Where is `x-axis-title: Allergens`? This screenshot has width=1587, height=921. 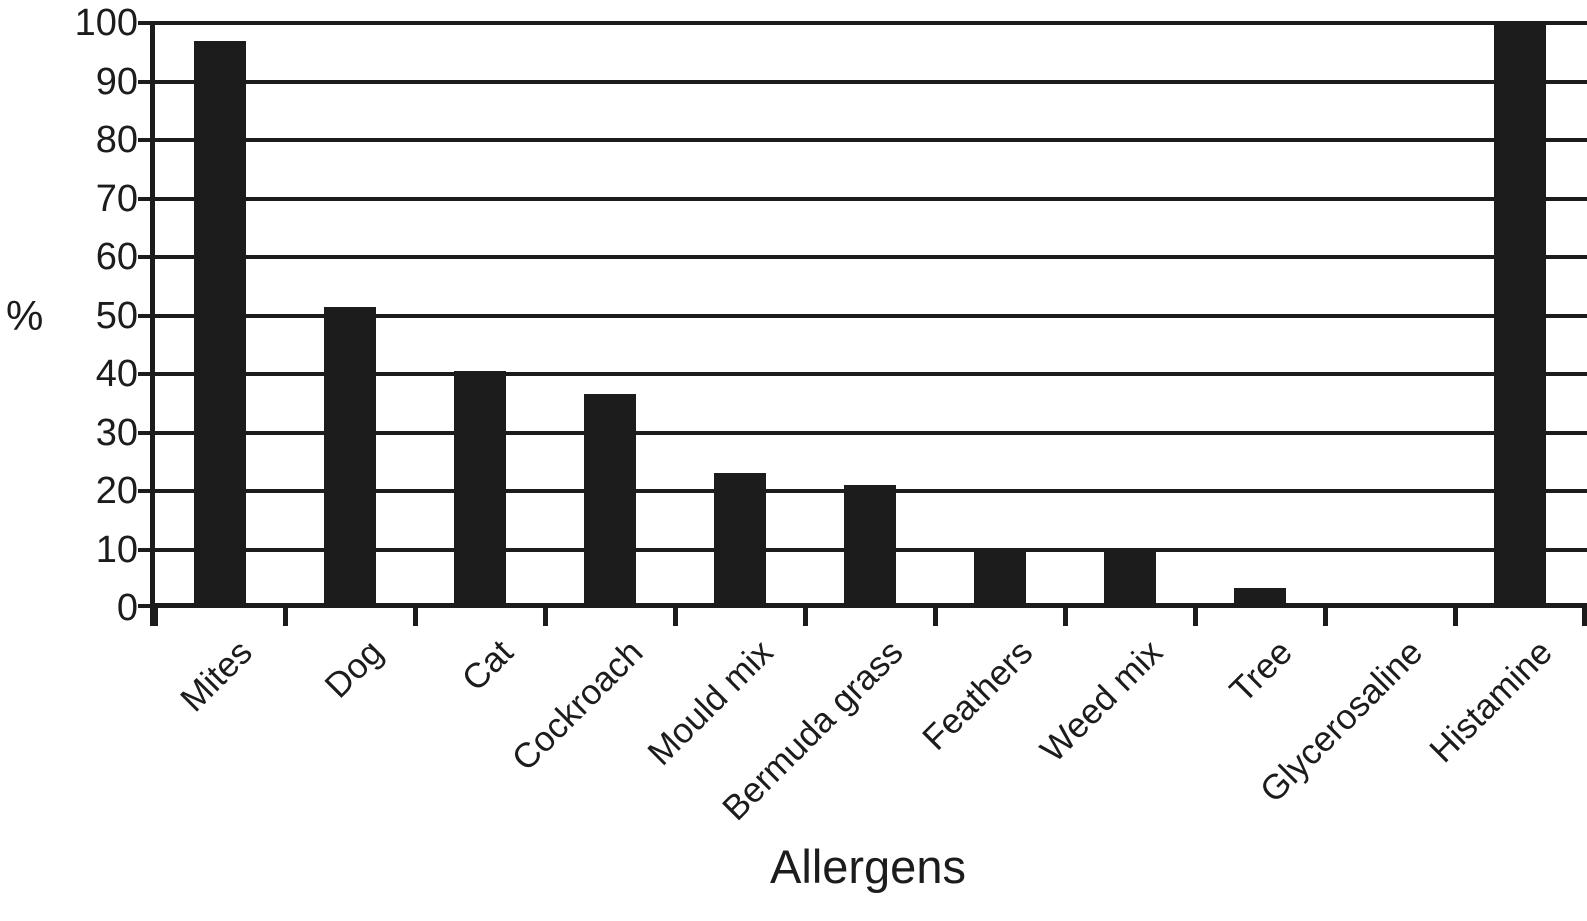
x-axis-title: Allergens is located at coordinates (868, 866).